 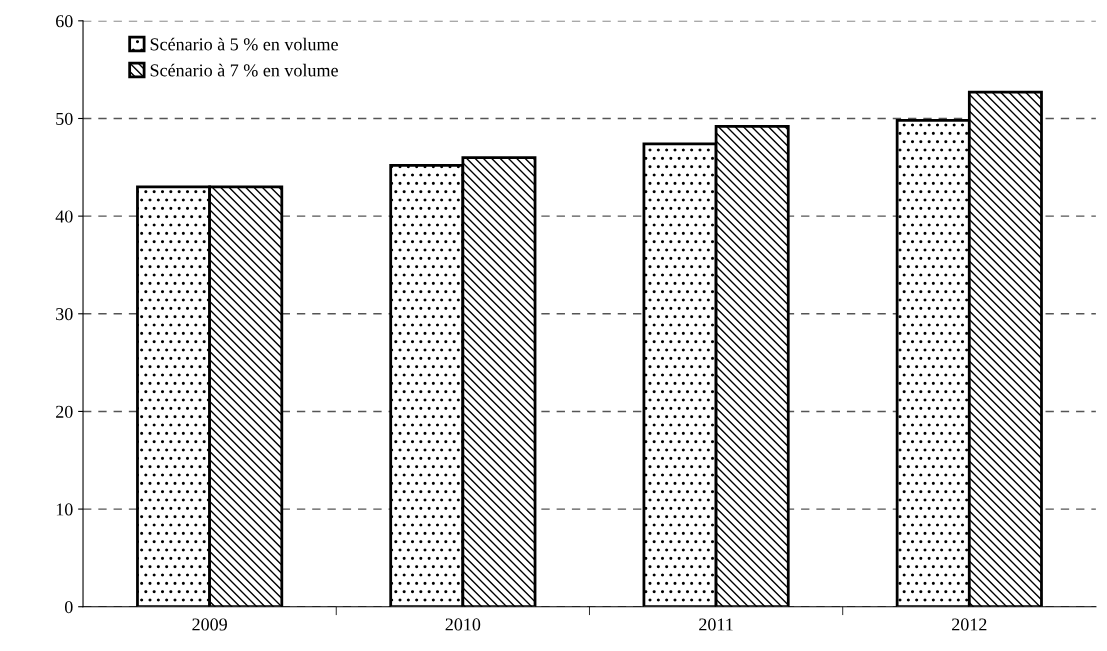 What do you see at coordinates (463, 624) in the screenshot?
I see `x-tick-label: 2010` at bounding box center [463, 624].